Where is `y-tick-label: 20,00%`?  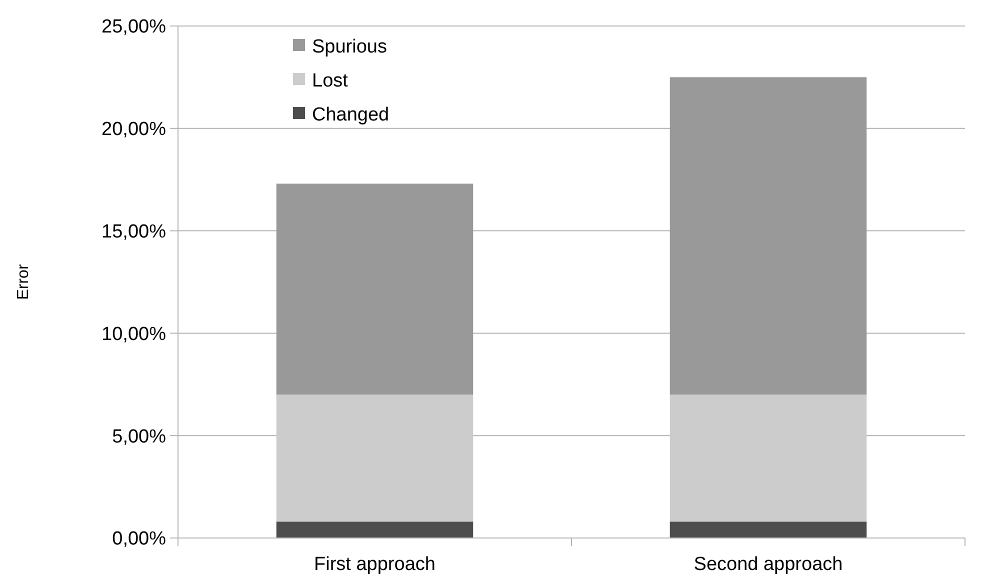 y-tick-label: 20,00% is located at coordinates (134, 129).